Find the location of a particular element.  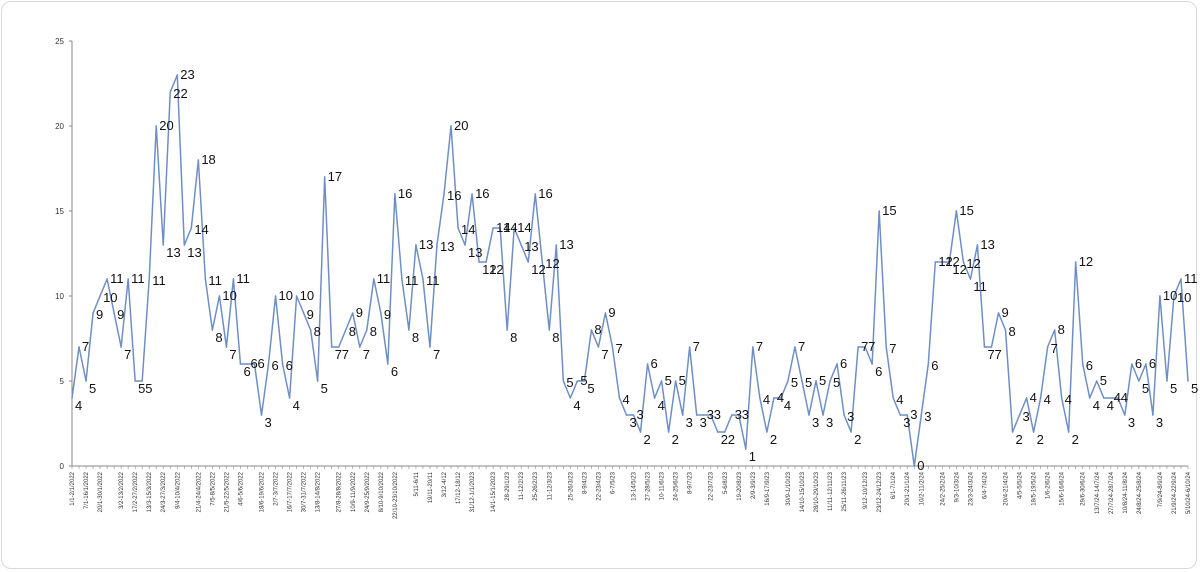

x-tick-label: 22-23/4/23 is located at coordinates (599, 485).